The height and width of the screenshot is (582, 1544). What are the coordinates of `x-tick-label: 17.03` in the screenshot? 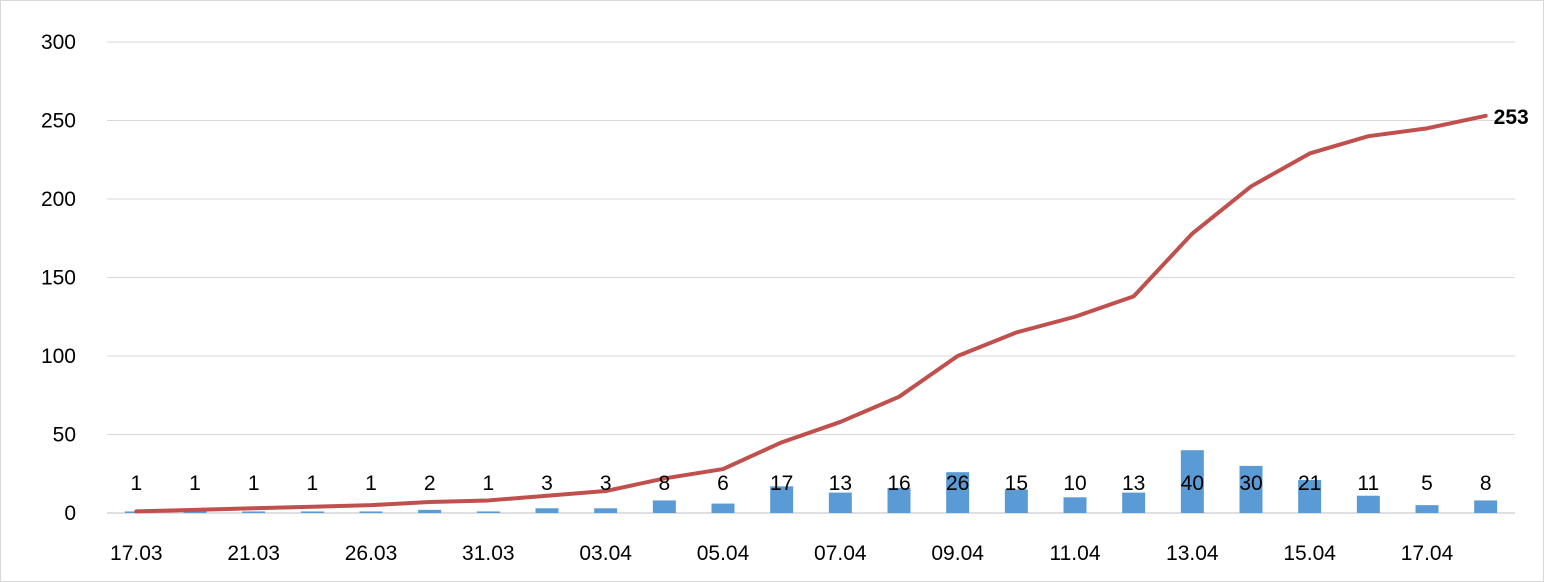 It's located at (136, 553).